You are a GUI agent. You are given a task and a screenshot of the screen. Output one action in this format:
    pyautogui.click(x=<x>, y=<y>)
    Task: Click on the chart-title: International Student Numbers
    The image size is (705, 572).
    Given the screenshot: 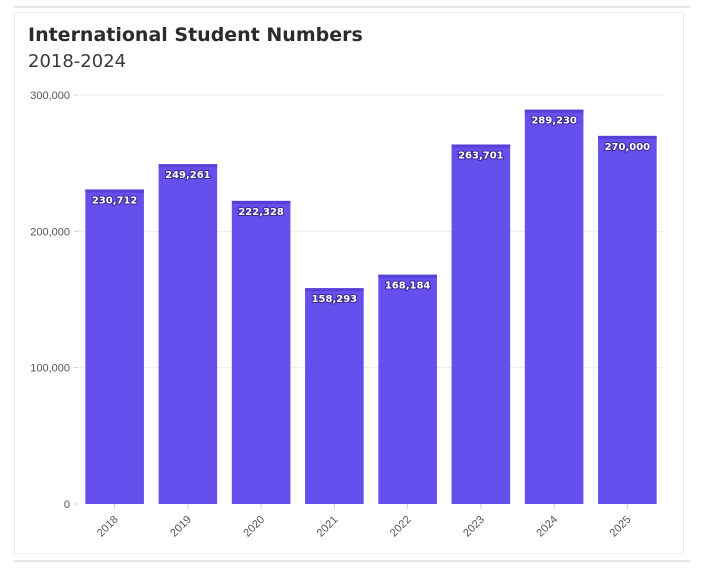 What is the action you would take?
    pyautogui.click(x=195, y=35)
    